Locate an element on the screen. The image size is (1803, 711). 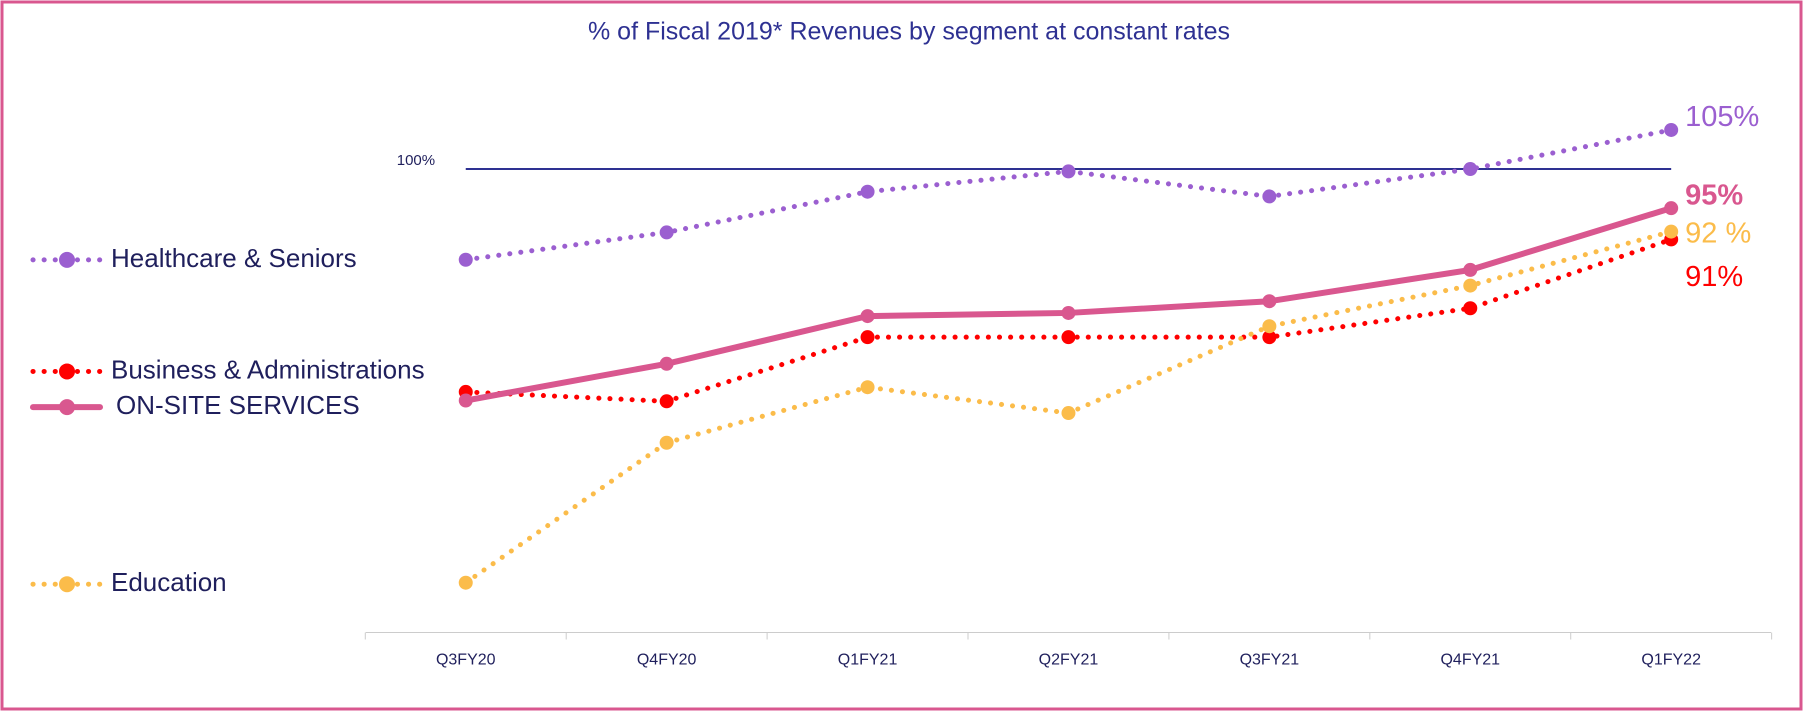
reference-label: 100% is located at coordinates (416, 160).